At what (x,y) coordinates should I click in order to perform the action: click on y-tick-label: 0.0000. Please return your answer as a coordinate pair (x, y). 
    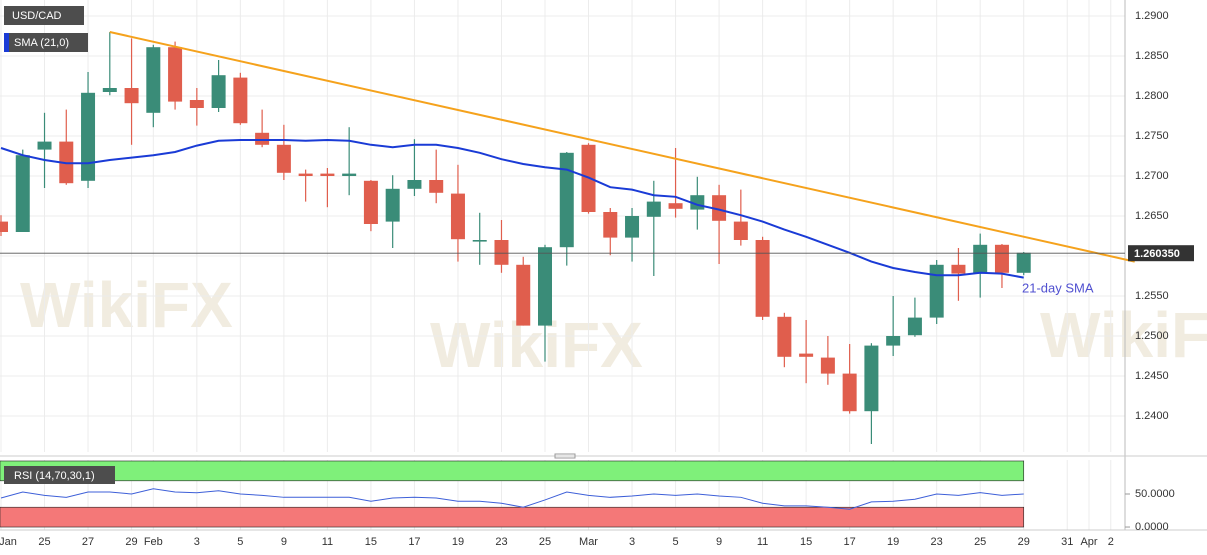
    Looking at the image, I should click on (1152, 527).